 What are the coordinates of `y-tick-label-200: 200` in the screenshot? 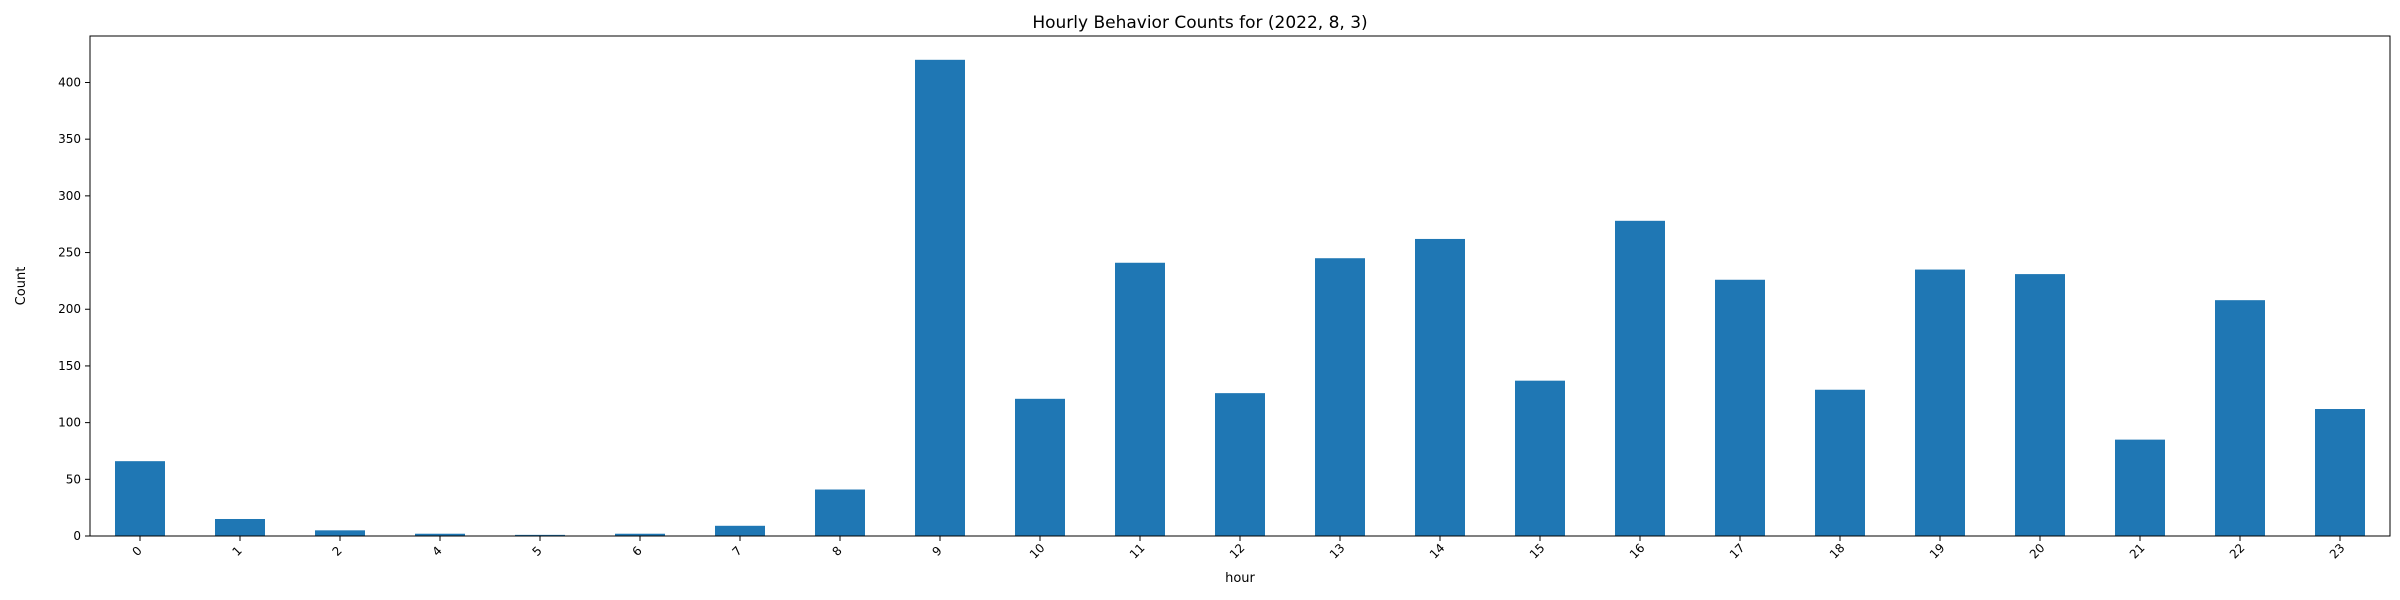 It's located at (69, 309).